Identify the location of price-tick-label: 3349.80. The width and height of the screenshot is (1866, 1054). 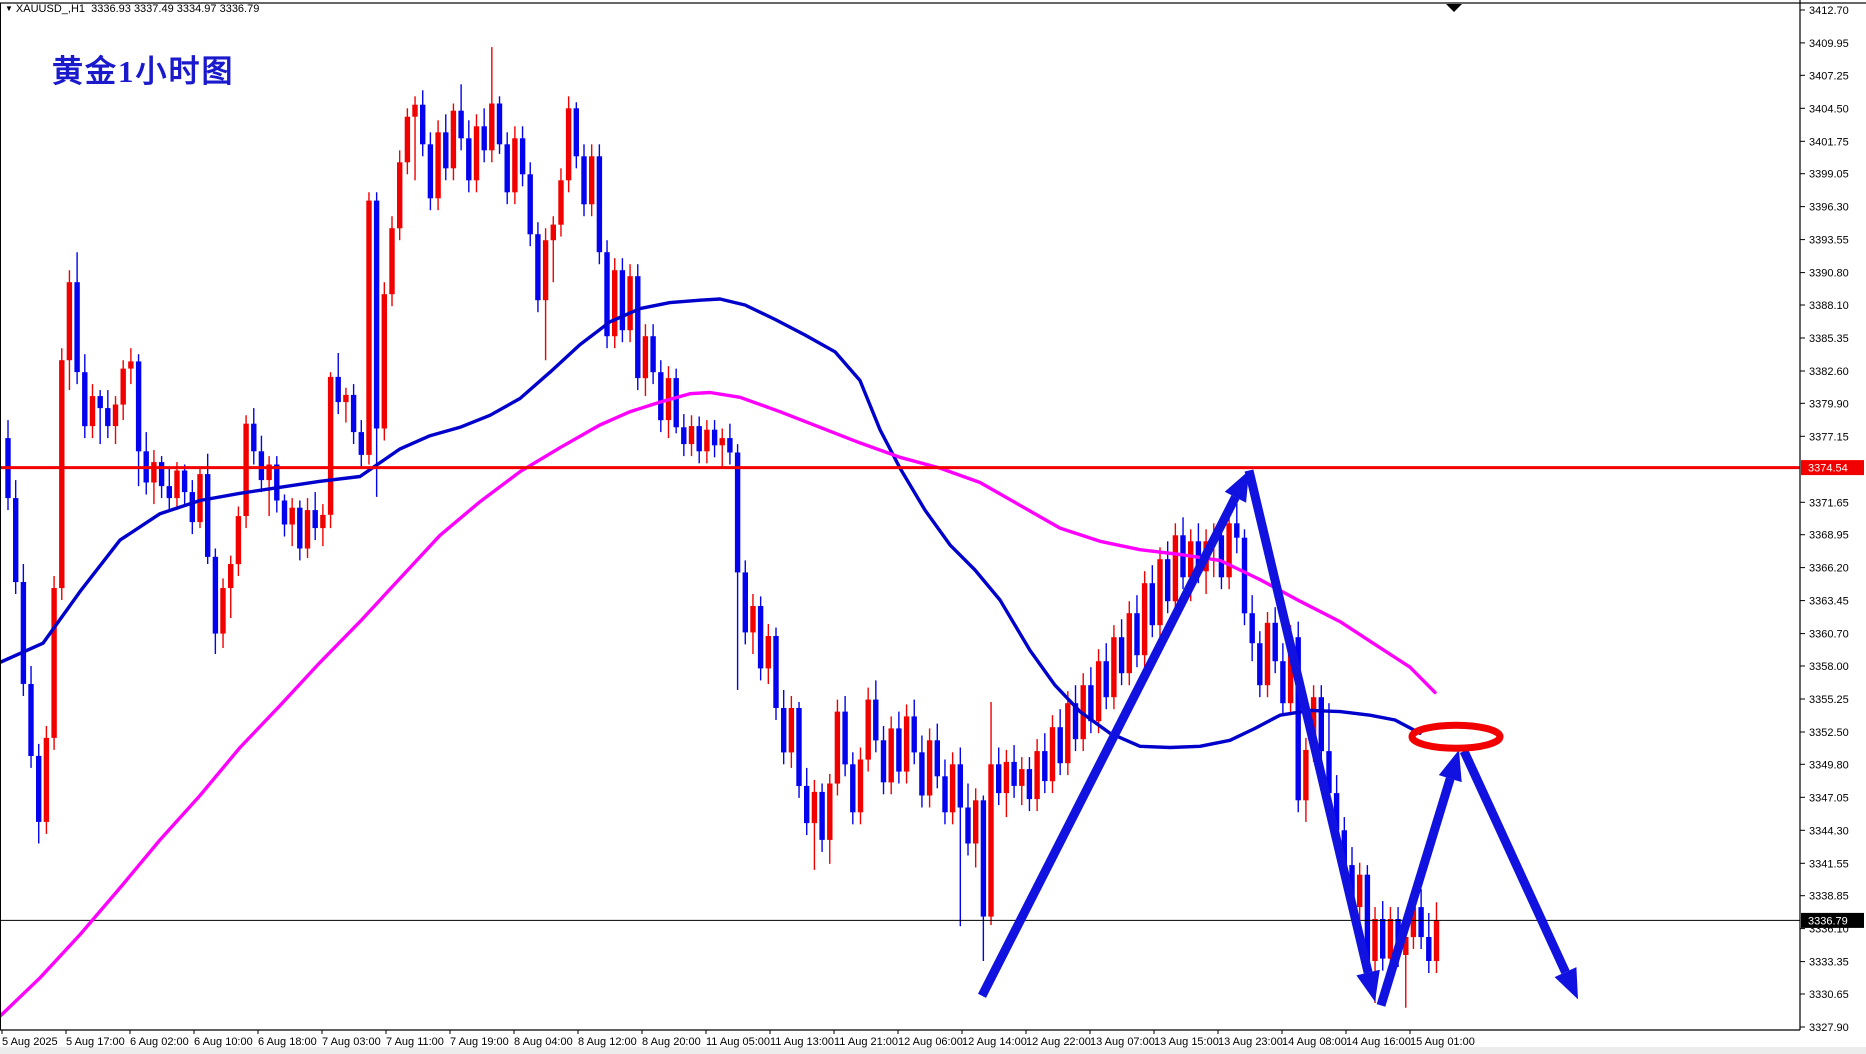
(1829, 765).